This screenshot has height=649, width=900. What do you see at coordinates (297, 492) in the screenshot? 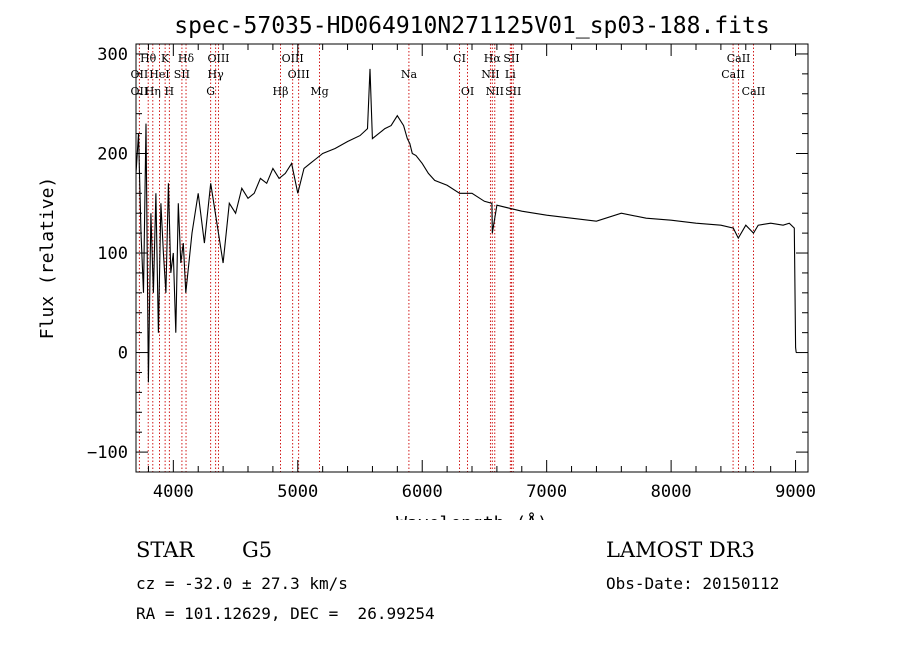
I see `x-tick-label: 5000` at bounding box center [297, 492].